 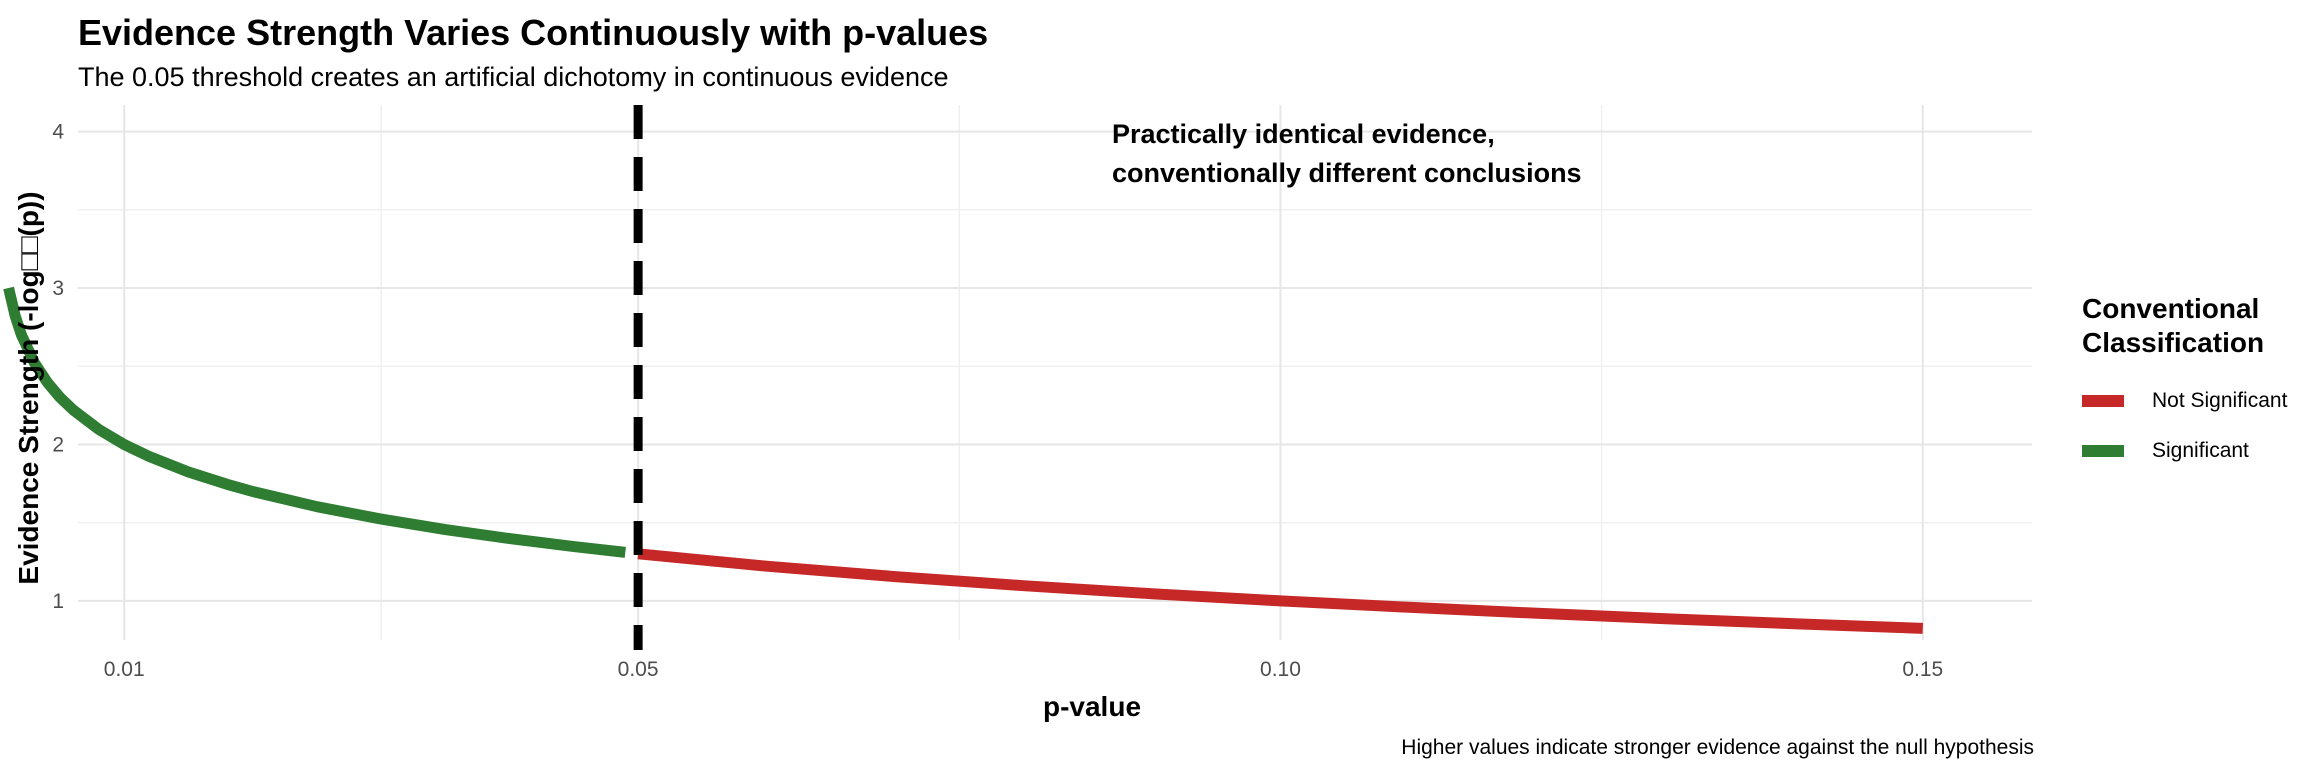 What do you see at coordinates (638, 669) in the screenshot?
I see `x-tick-label: 0.05` at bounding box center [638, 669].